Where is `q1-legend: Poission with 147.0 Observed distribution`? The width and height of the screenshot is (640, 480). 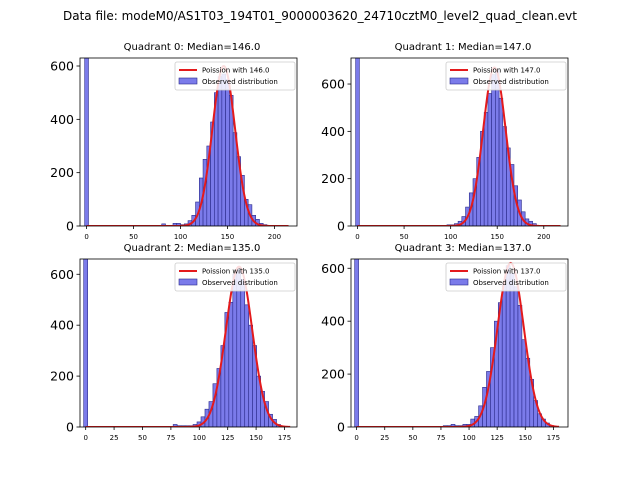 q1-legend: Poission with 147.0 Observed distribution is located at coordinates (506, 76).